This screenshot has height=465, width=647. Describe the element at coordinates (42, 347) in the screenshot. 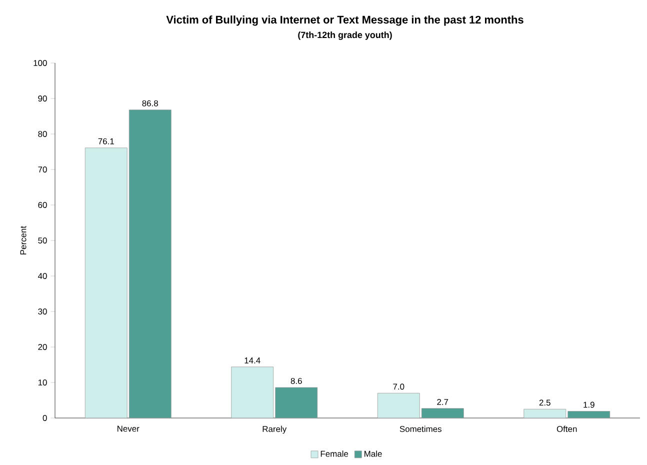

I see `y-tick-label: 20` at that location.